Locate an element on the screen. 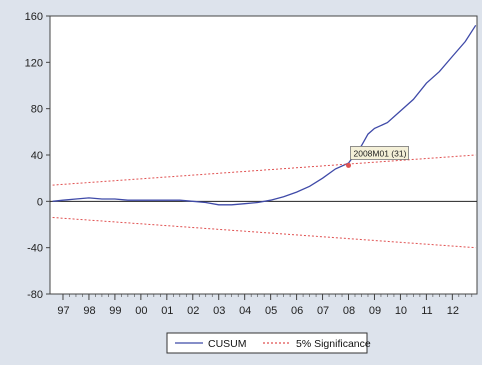 This screenshot has height=365, width=482. y-tick-label: 0 is located at coordinates (40, 202).